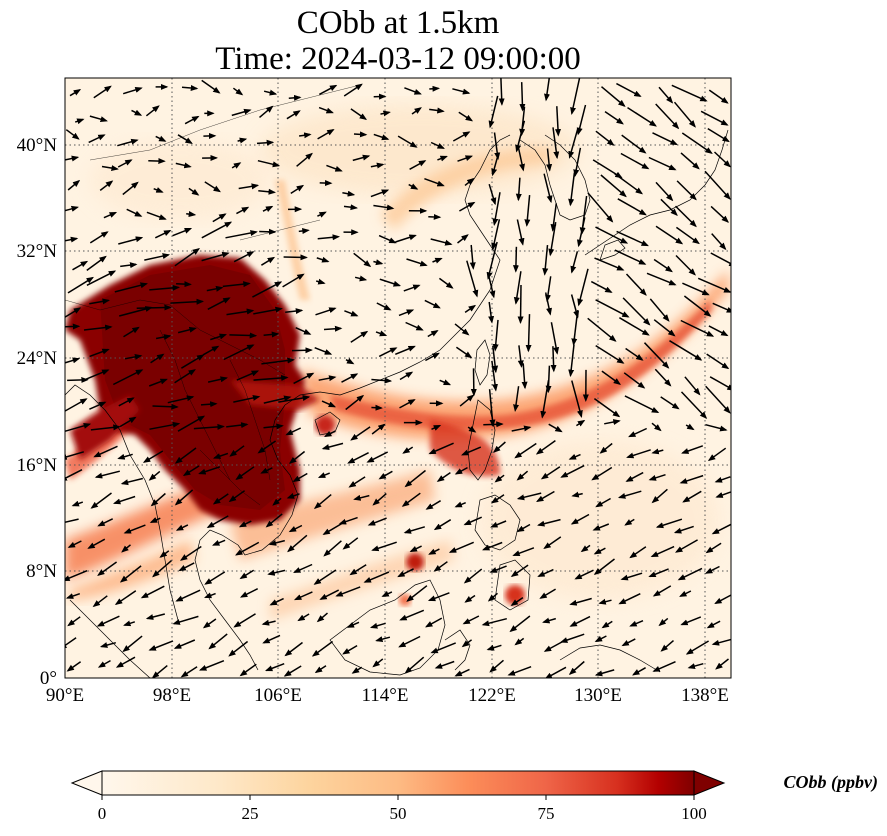 This screenshot has height=836, width=887. Describe the element at coordinates (102, 813) in the screenshot. I see `colorbar-tick-label: 0` at that location.